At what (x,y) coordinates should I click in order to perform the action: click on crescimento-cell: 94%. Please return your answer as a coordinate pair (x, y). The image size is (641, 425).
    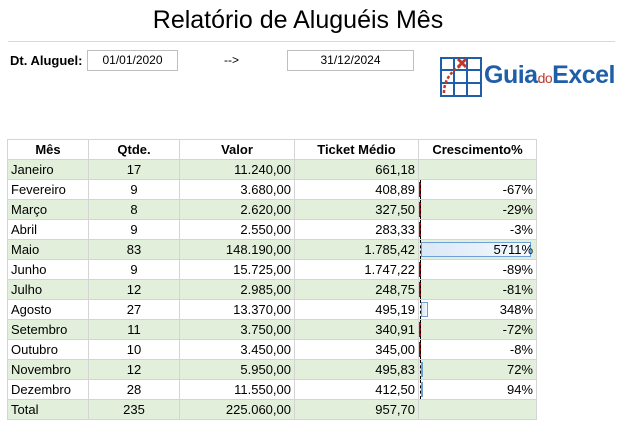
    Looking at the image, I should click on (477, 389).